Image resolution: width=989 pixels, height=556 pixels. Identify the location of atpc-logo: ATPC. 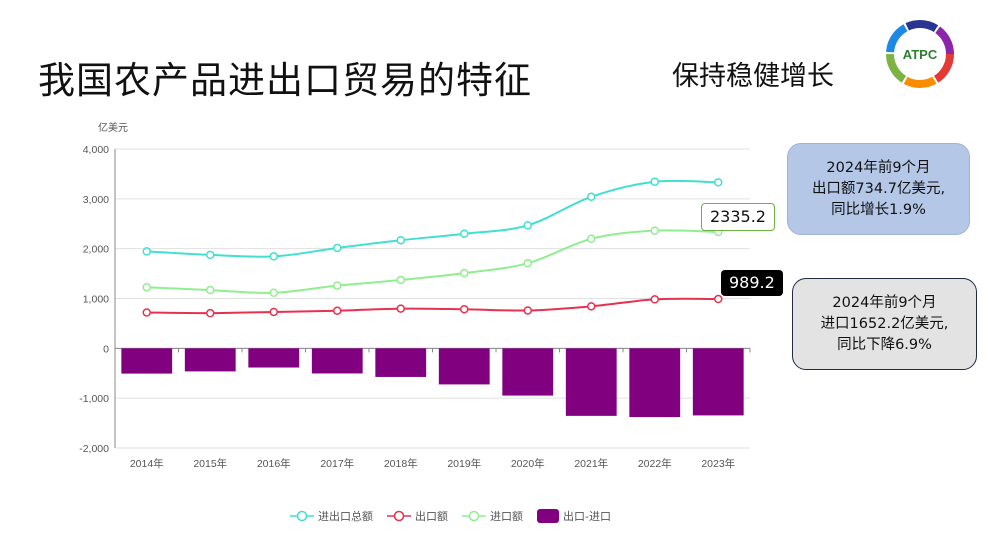
(920, 54).